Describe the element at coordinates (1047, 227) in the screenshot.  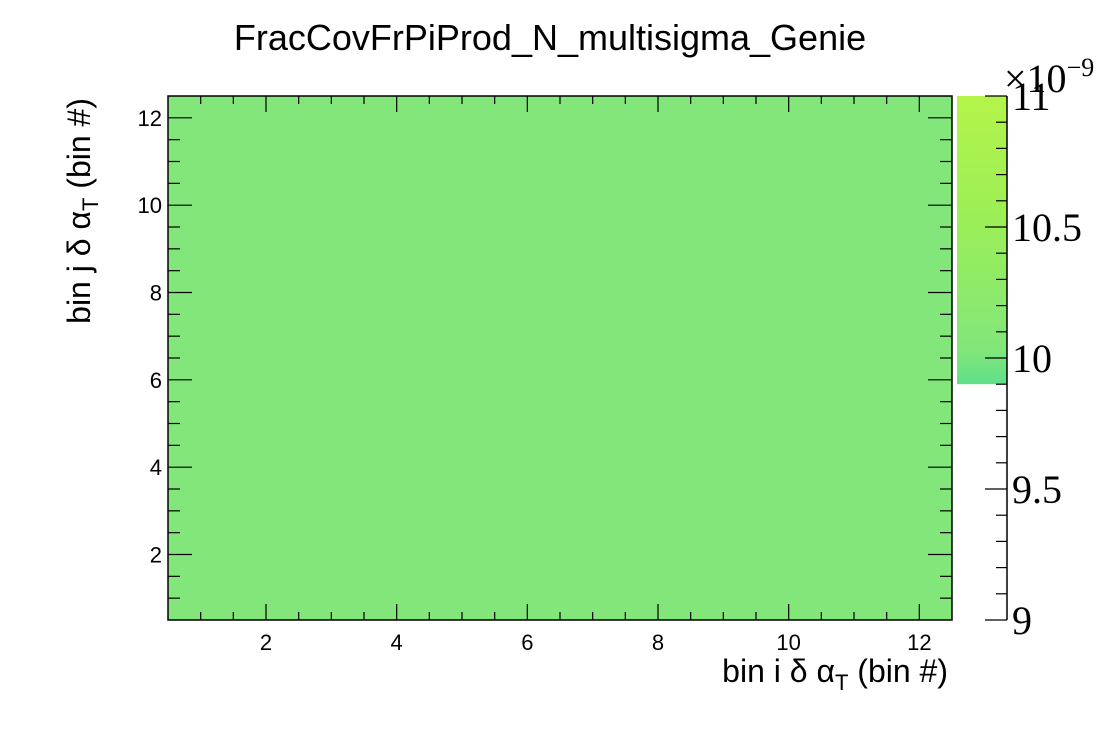
I see `palette-tick-label: 10.5` at that location.